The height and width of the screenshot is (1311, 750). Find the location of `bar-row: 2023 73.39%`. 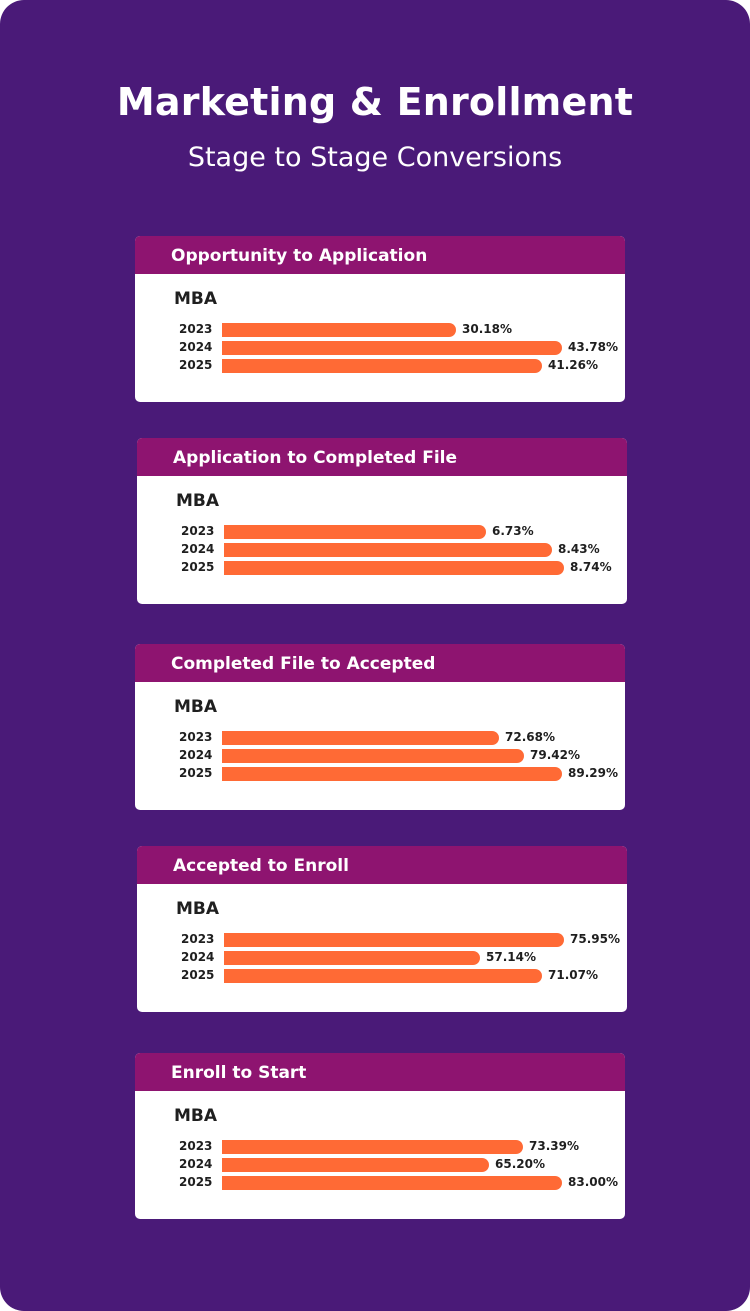

bar-row: 2023 73.39% is located at coordinates (380, 1147).